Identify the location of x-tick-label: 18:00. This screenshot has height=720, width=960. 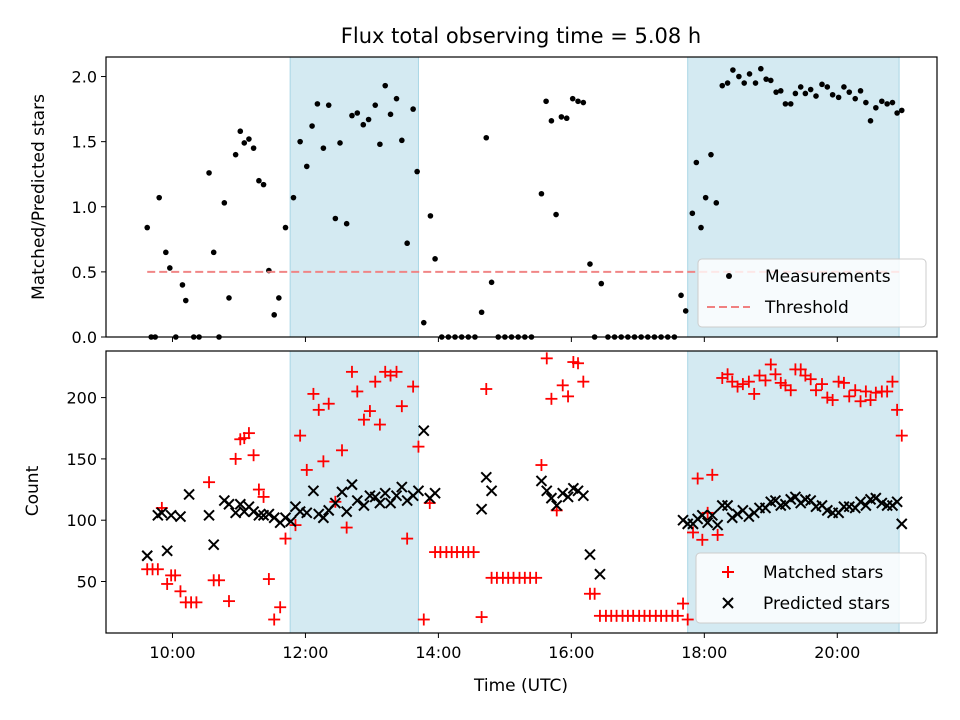
(704, 652).